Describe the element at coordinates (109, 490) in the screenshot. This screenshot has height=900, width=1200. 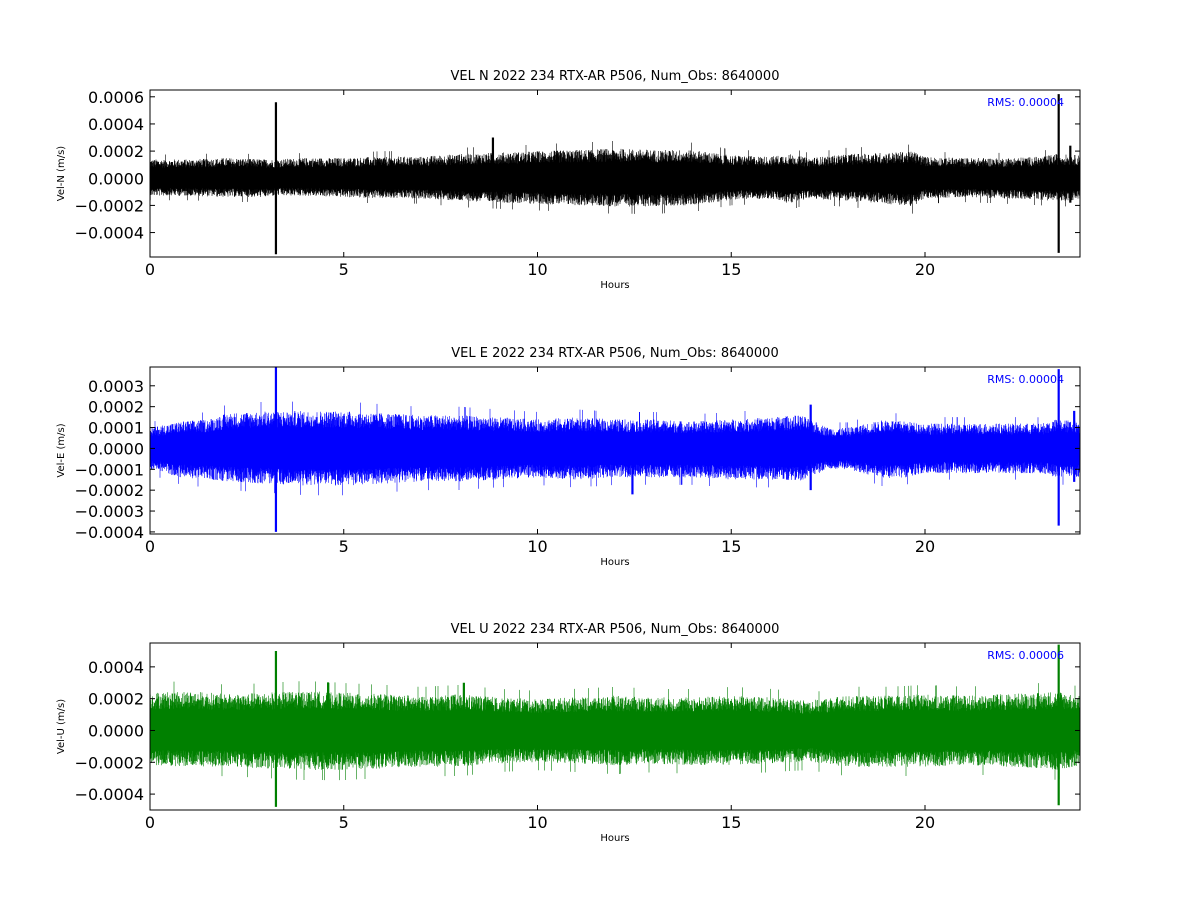
I see `vel-e-ytick-label-2: −0.0002` at that location.